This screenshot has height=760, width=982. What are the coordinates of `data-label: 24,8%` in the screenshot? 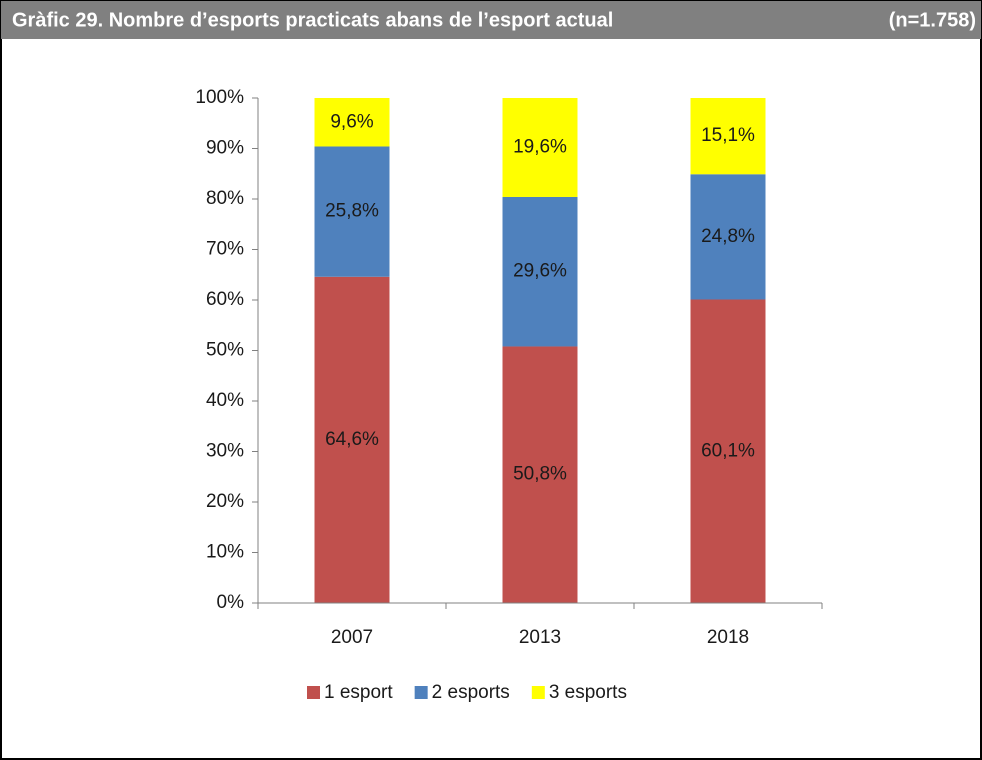 It's located at (728, 236).